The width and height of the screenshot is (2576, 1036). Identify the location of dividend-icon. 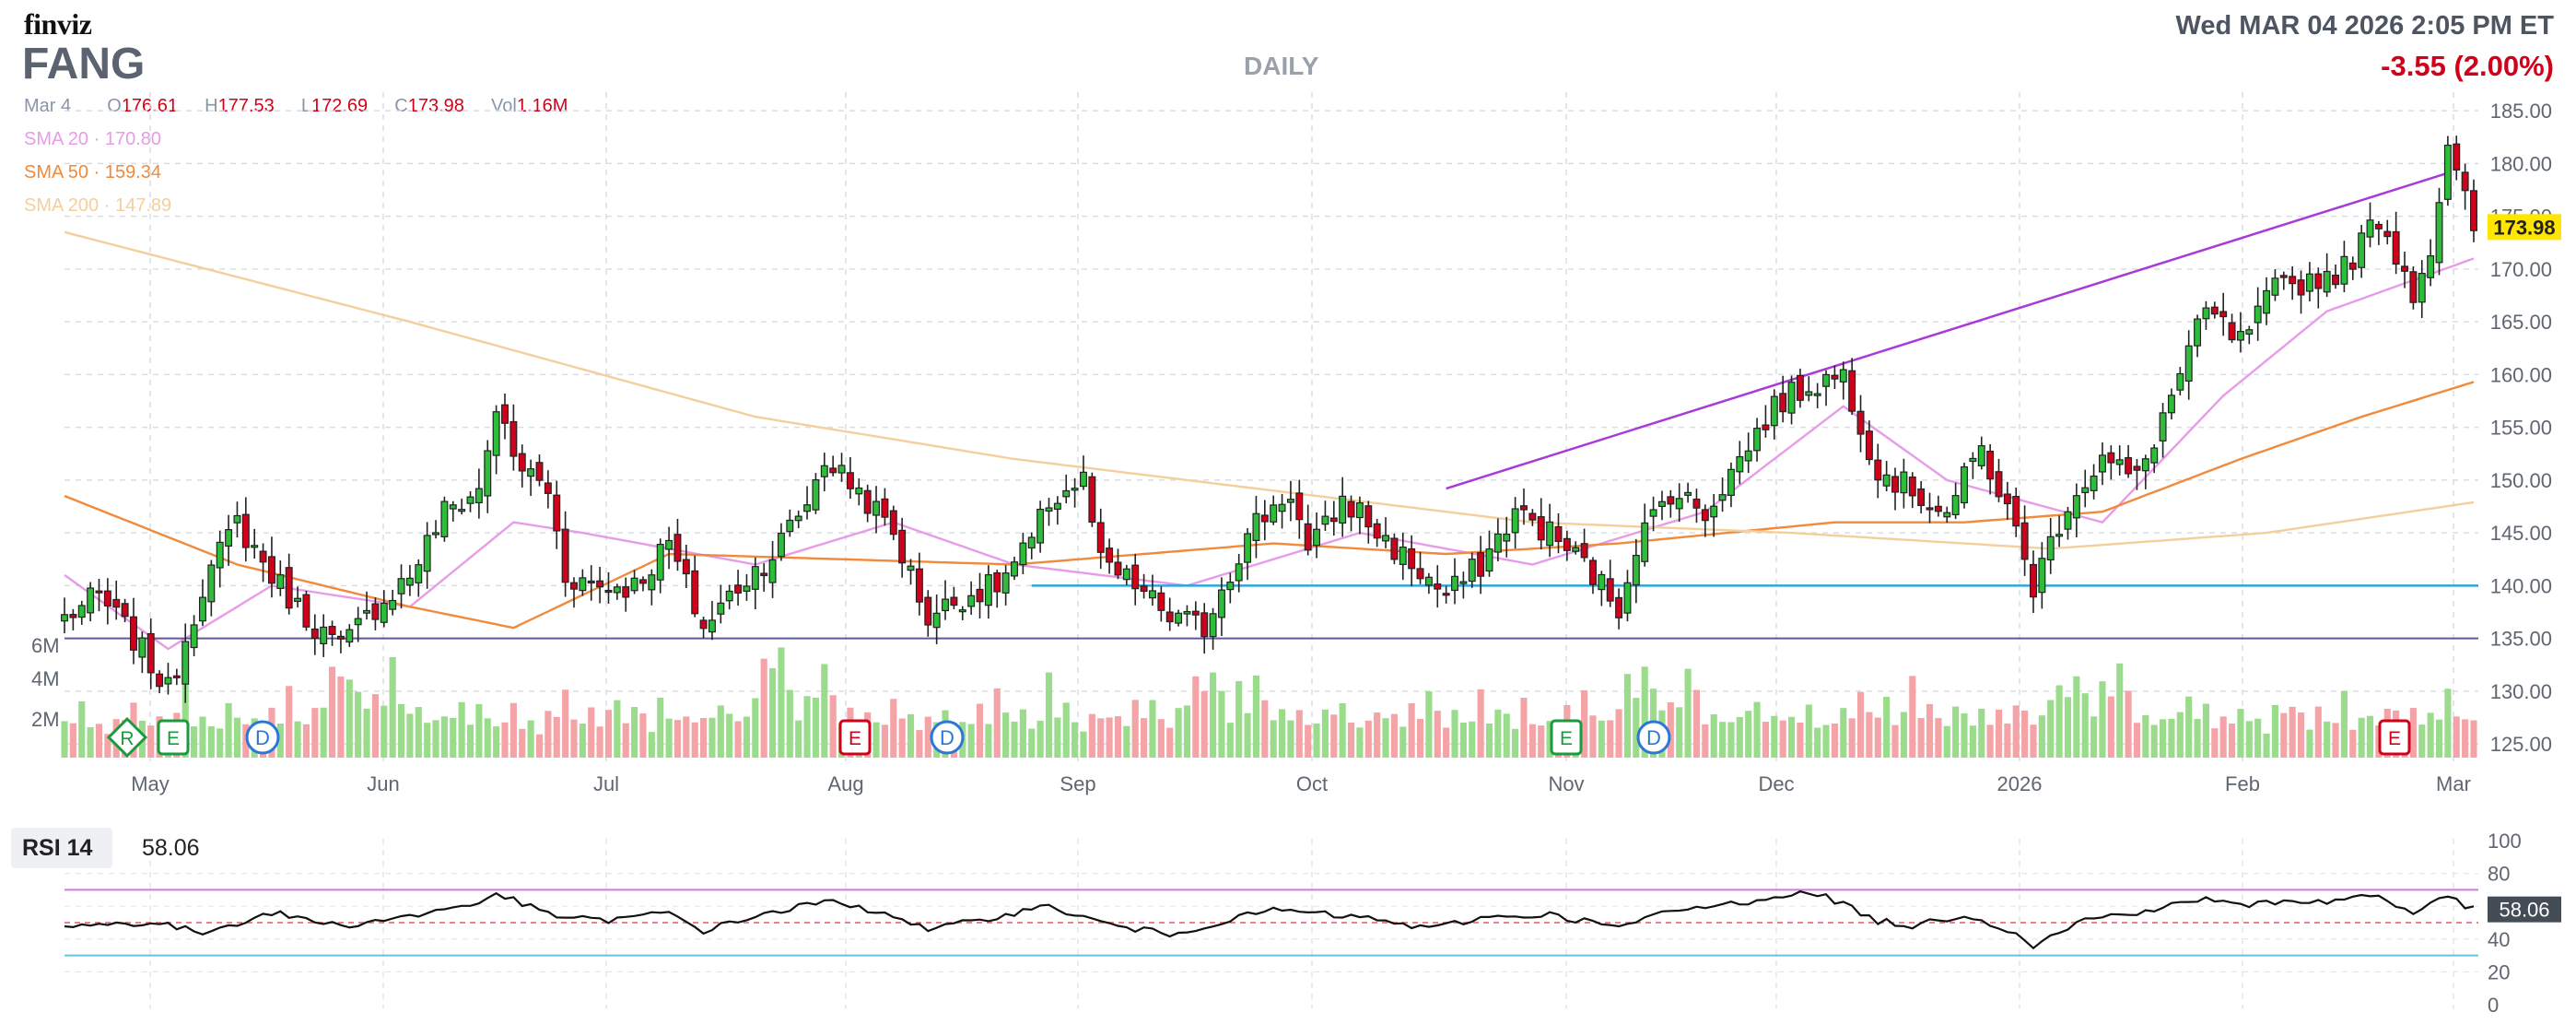
(1653, 738).